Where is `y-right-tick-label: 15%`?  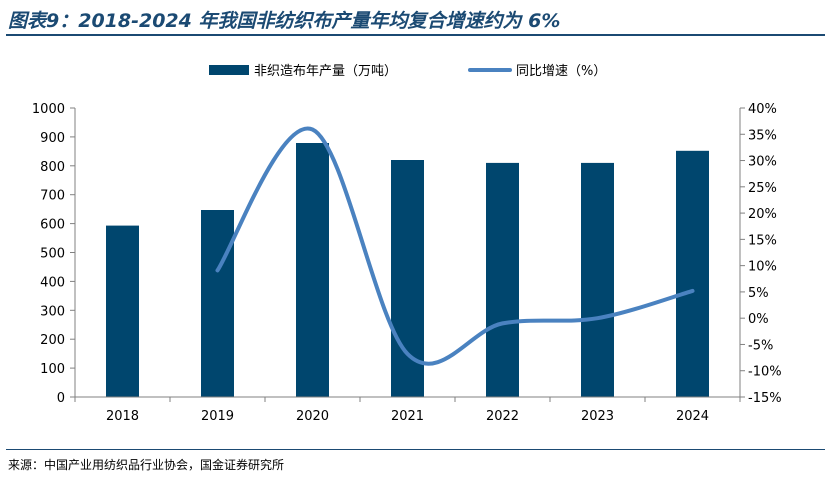
y-right-tick-label: 15% is located at coordinates (762, 240).